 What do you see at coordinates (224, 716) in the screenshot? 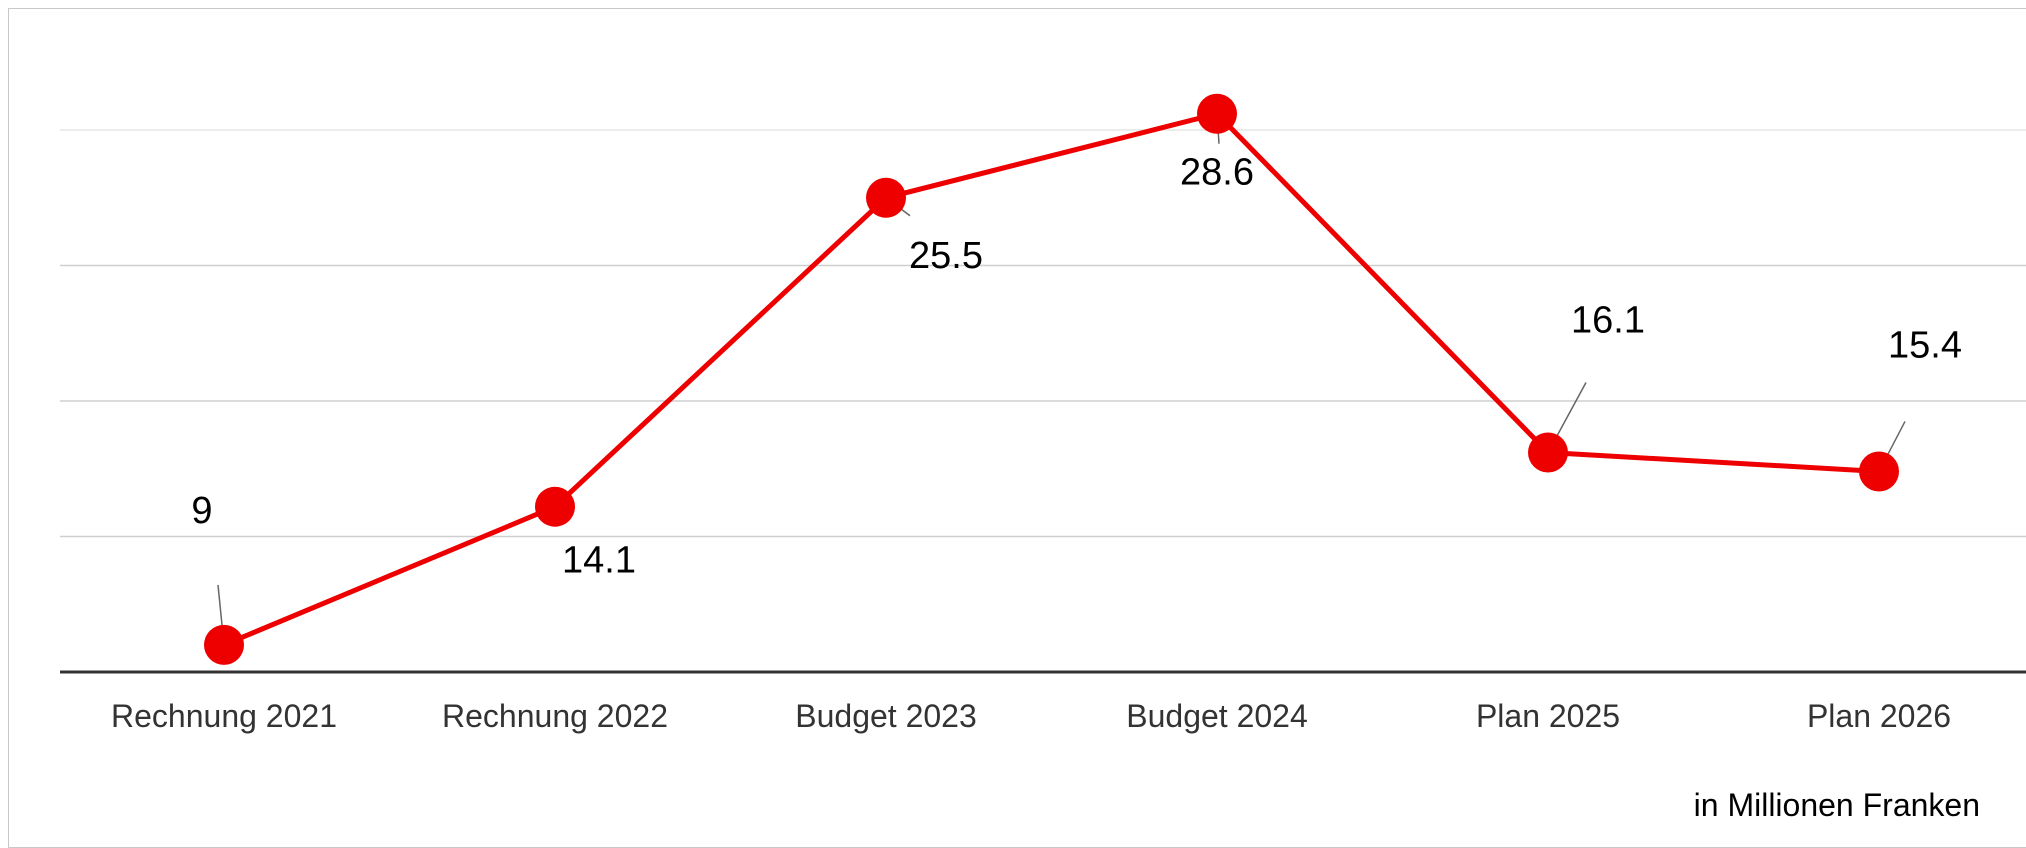
I see `x-tick-label: Rechnung 2021` at bounding box center [224, 716].